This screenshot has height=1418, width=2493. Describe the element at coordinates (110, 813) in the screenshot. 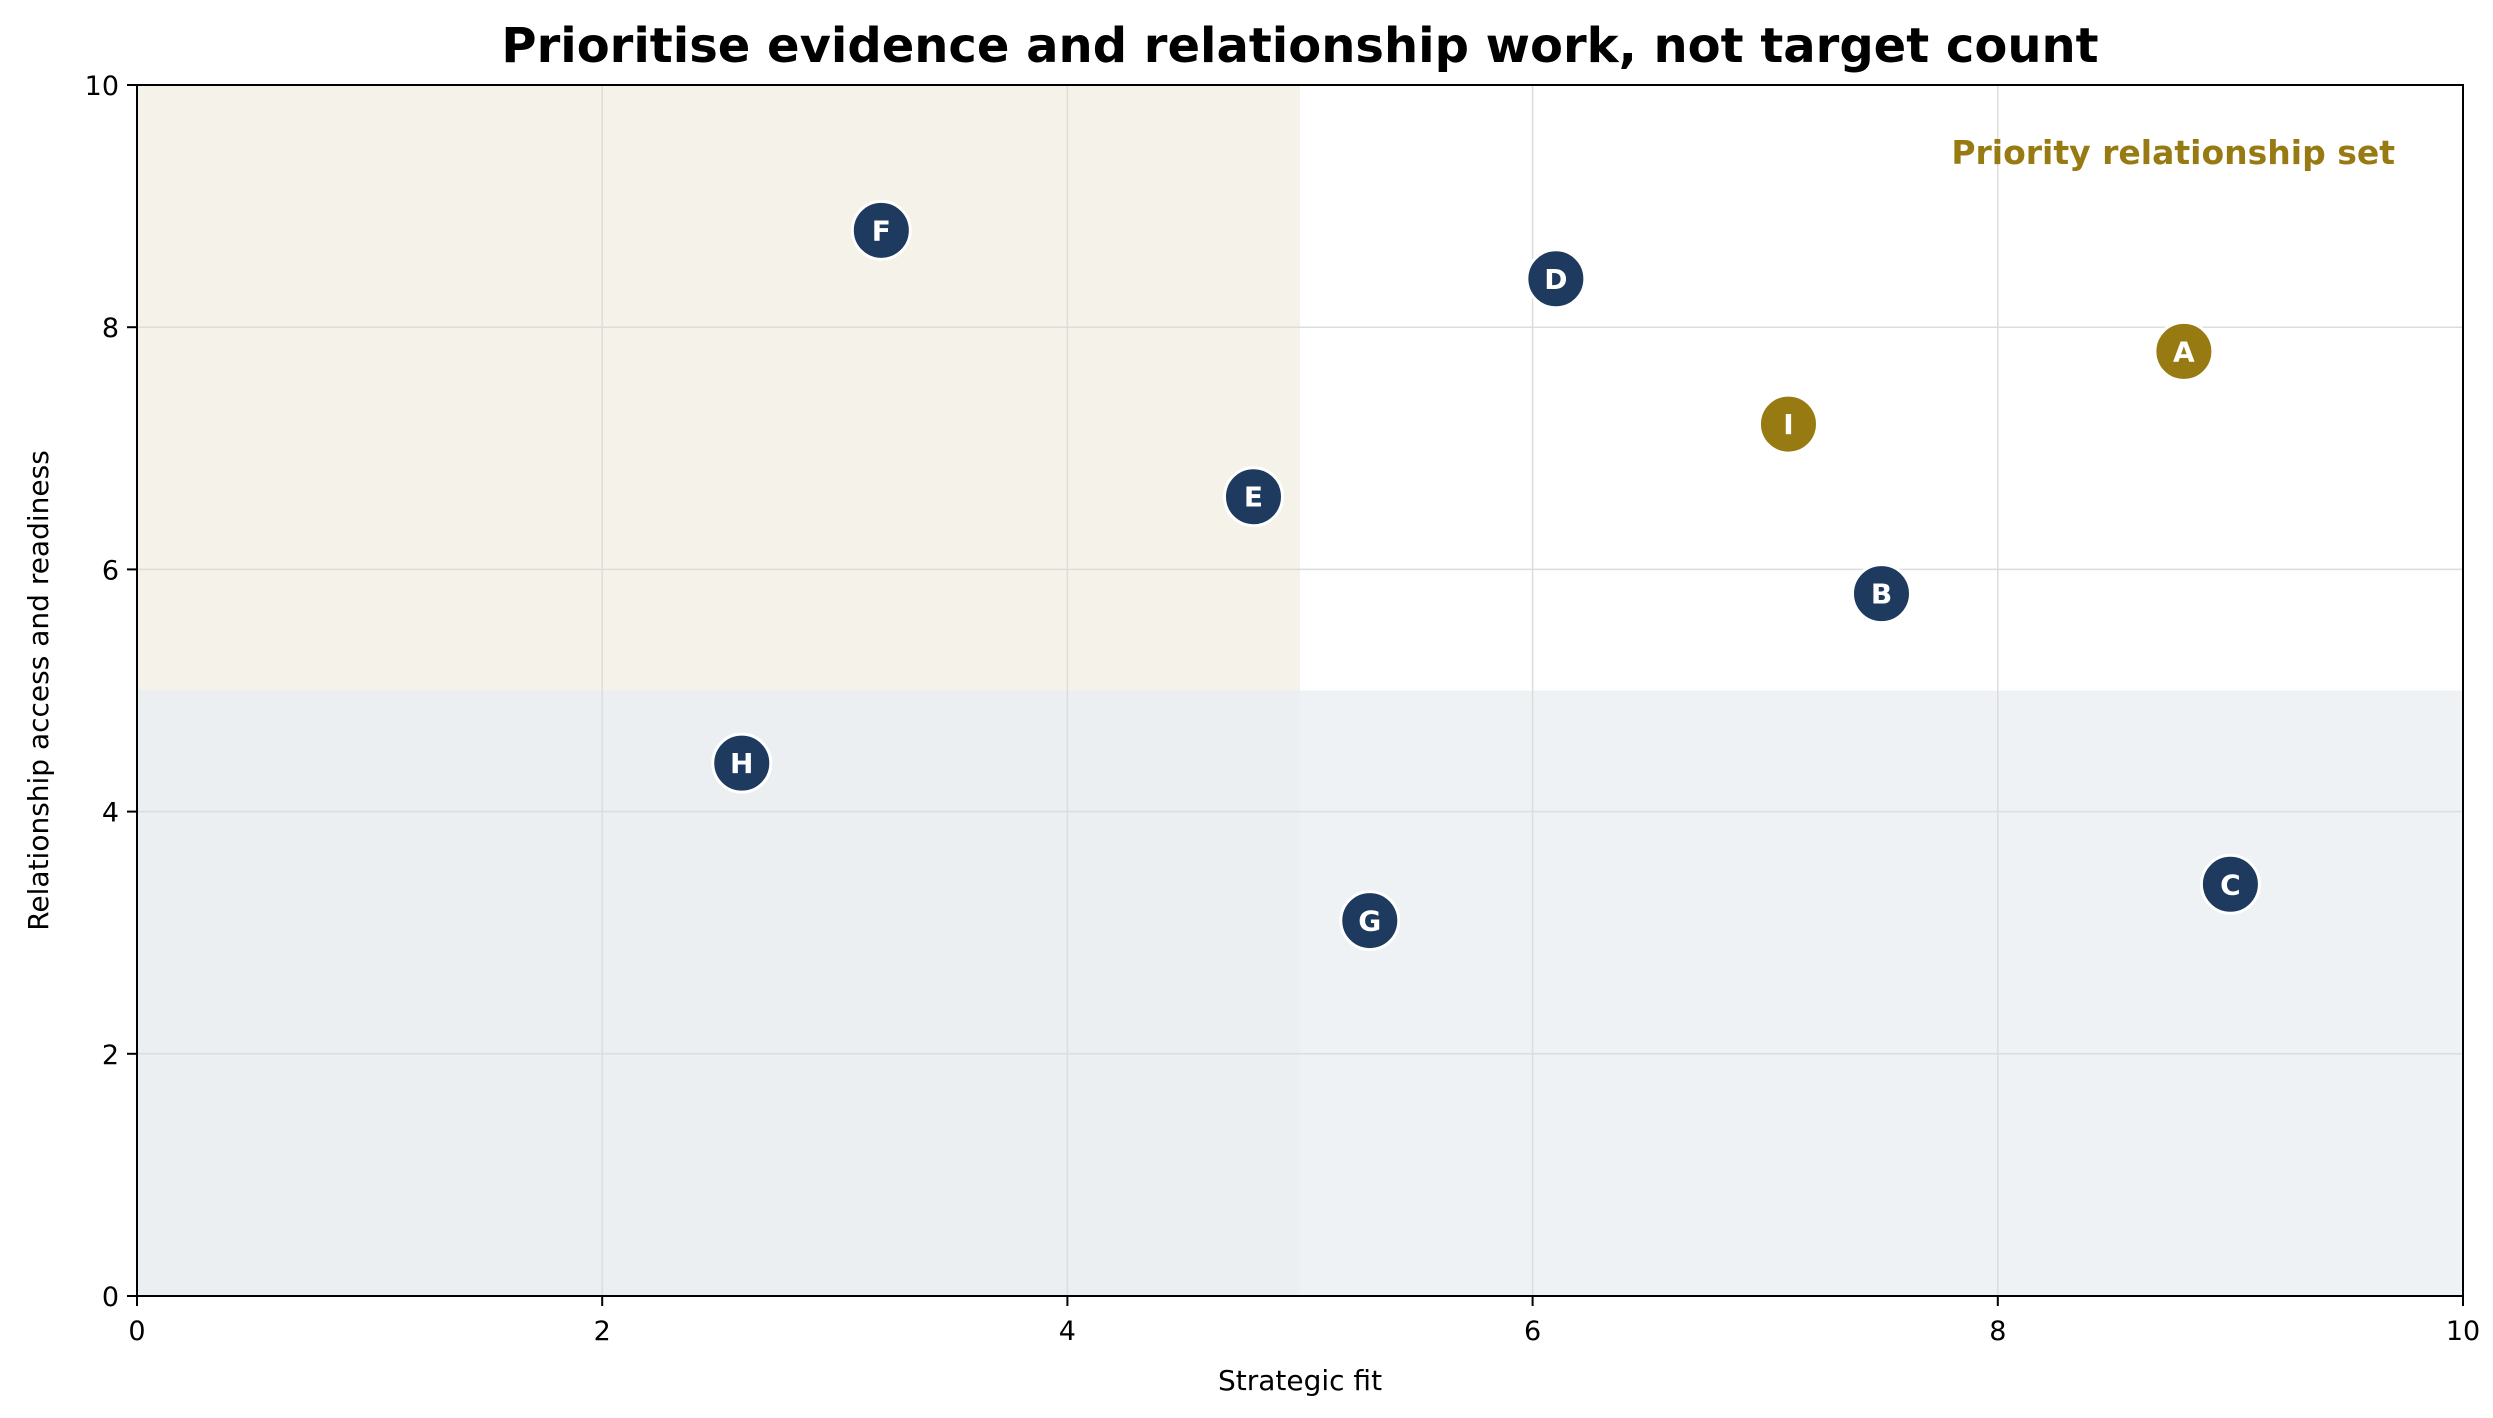

I see `y-tick-label: 4` at that location.